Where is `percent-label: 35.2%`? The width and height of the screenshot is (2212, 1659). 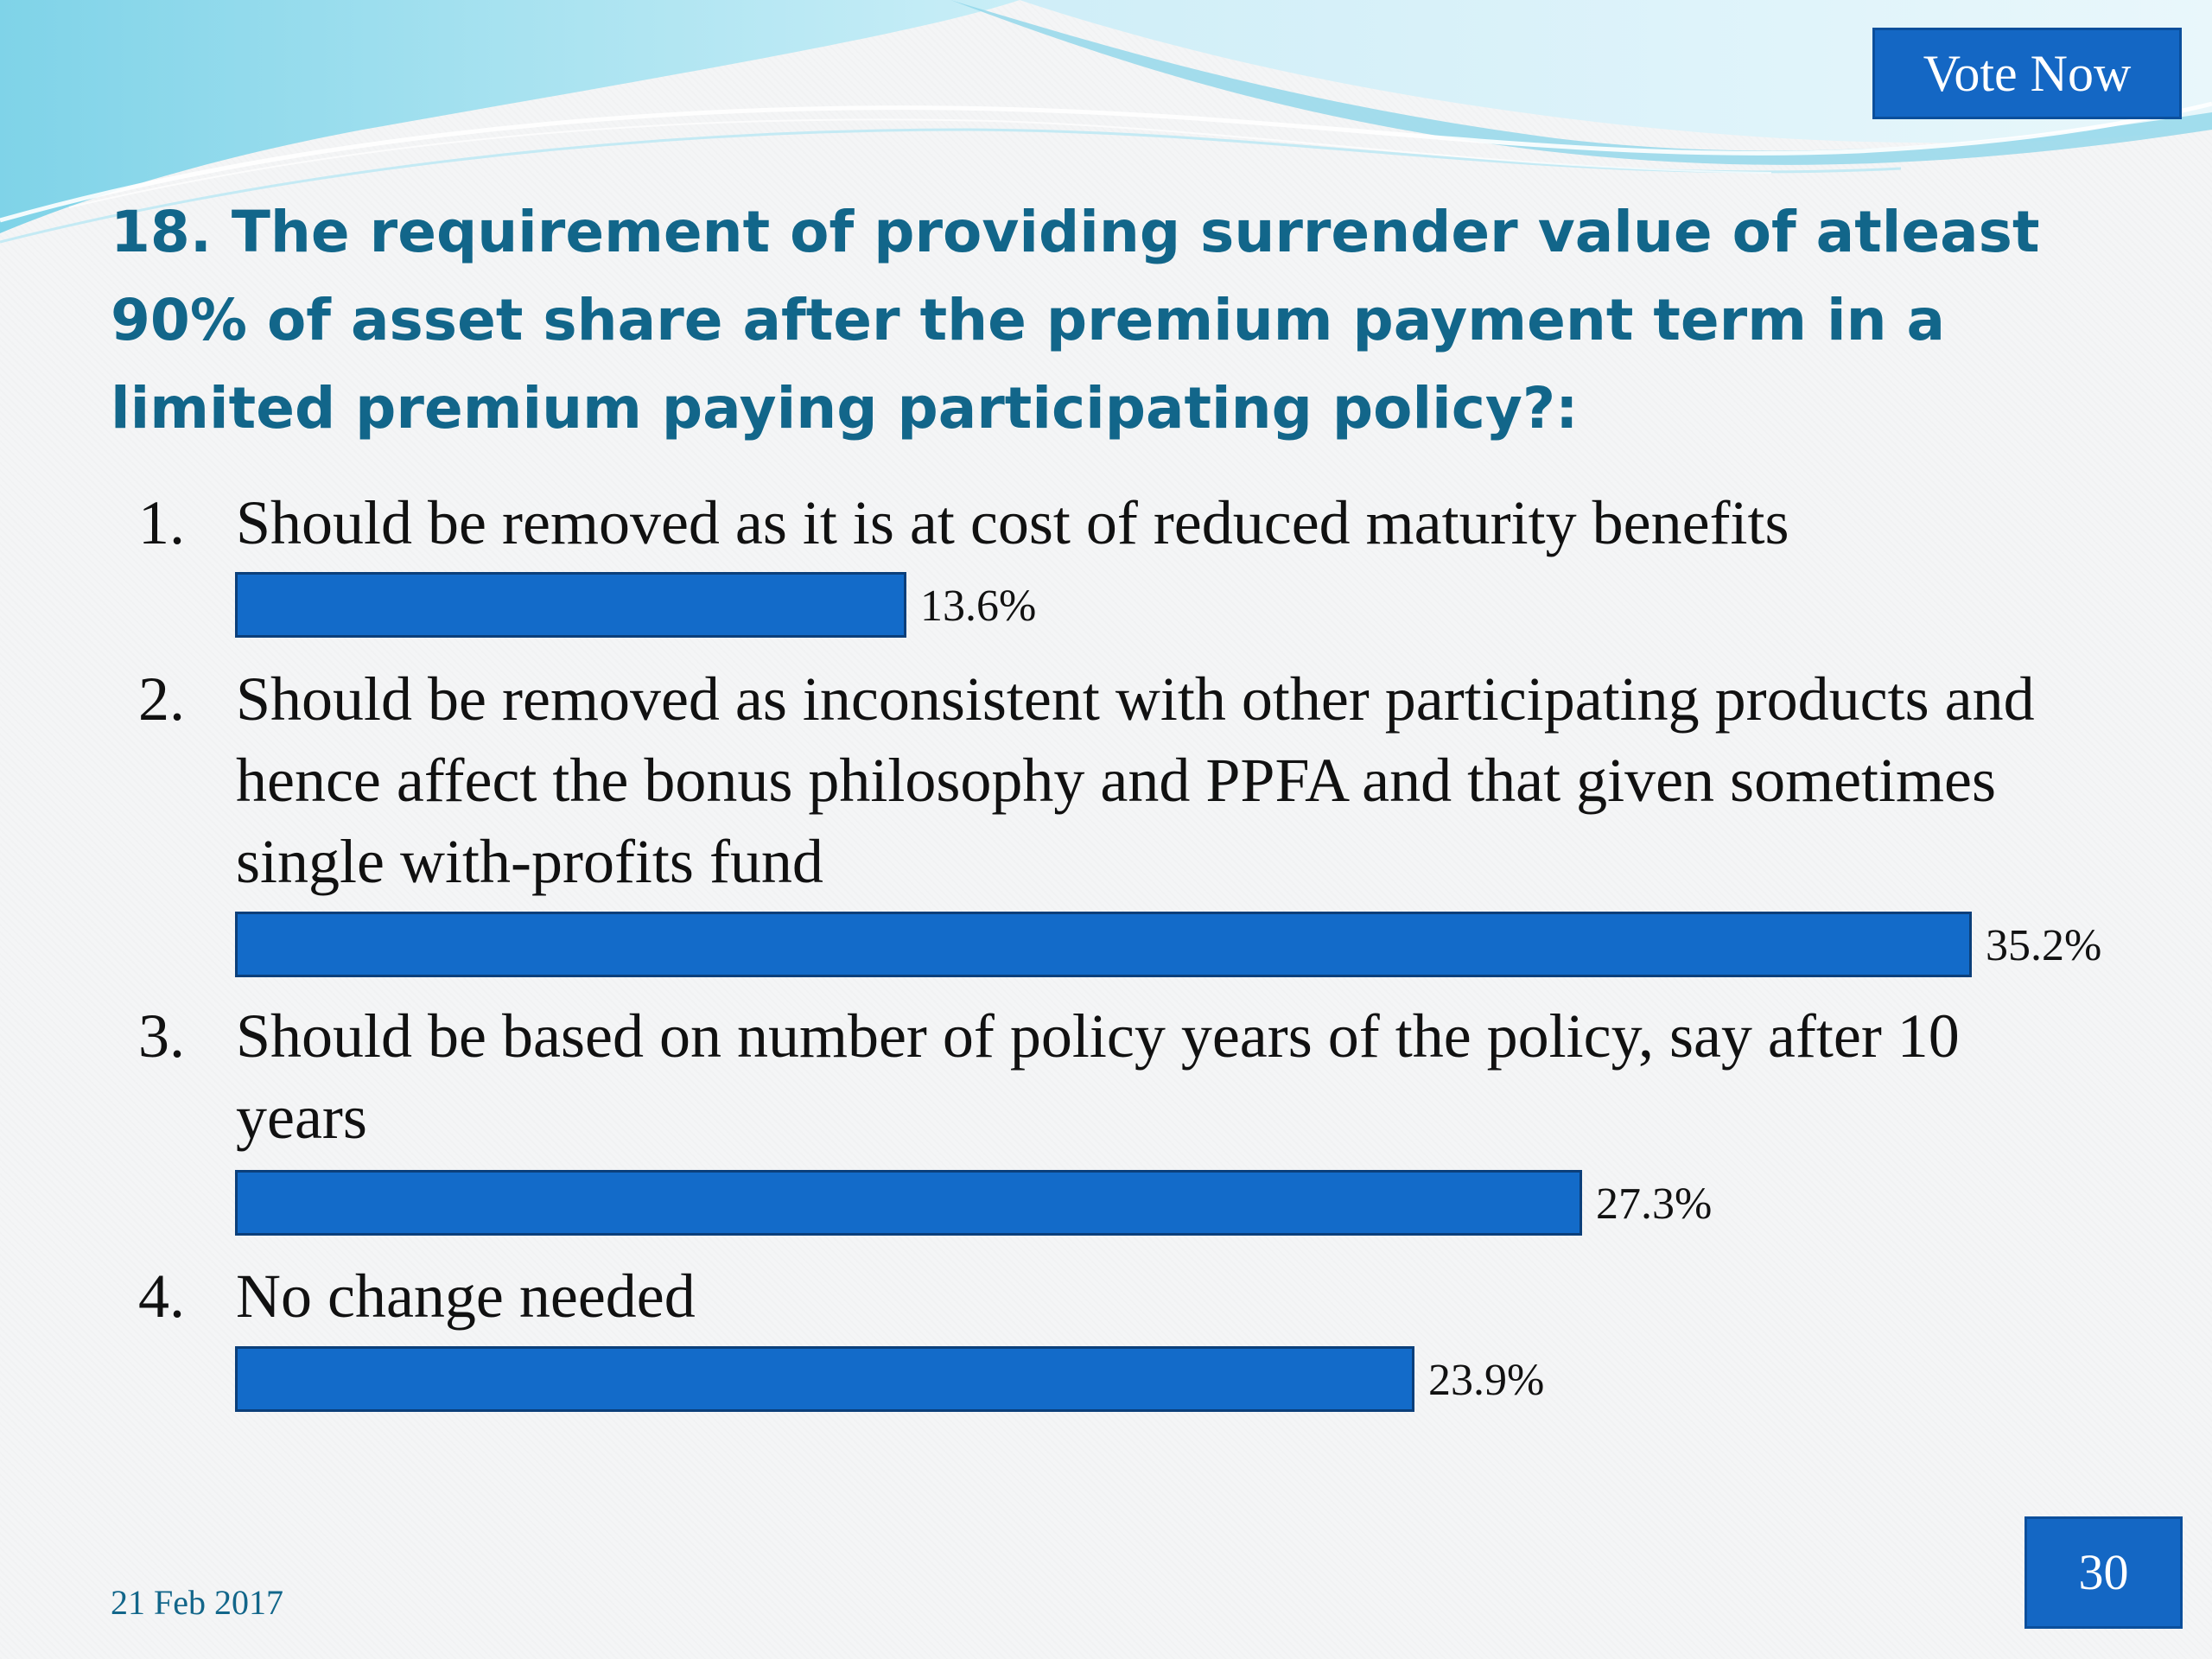 percent-label: 35.2% is located at coordinates (2044, 945).